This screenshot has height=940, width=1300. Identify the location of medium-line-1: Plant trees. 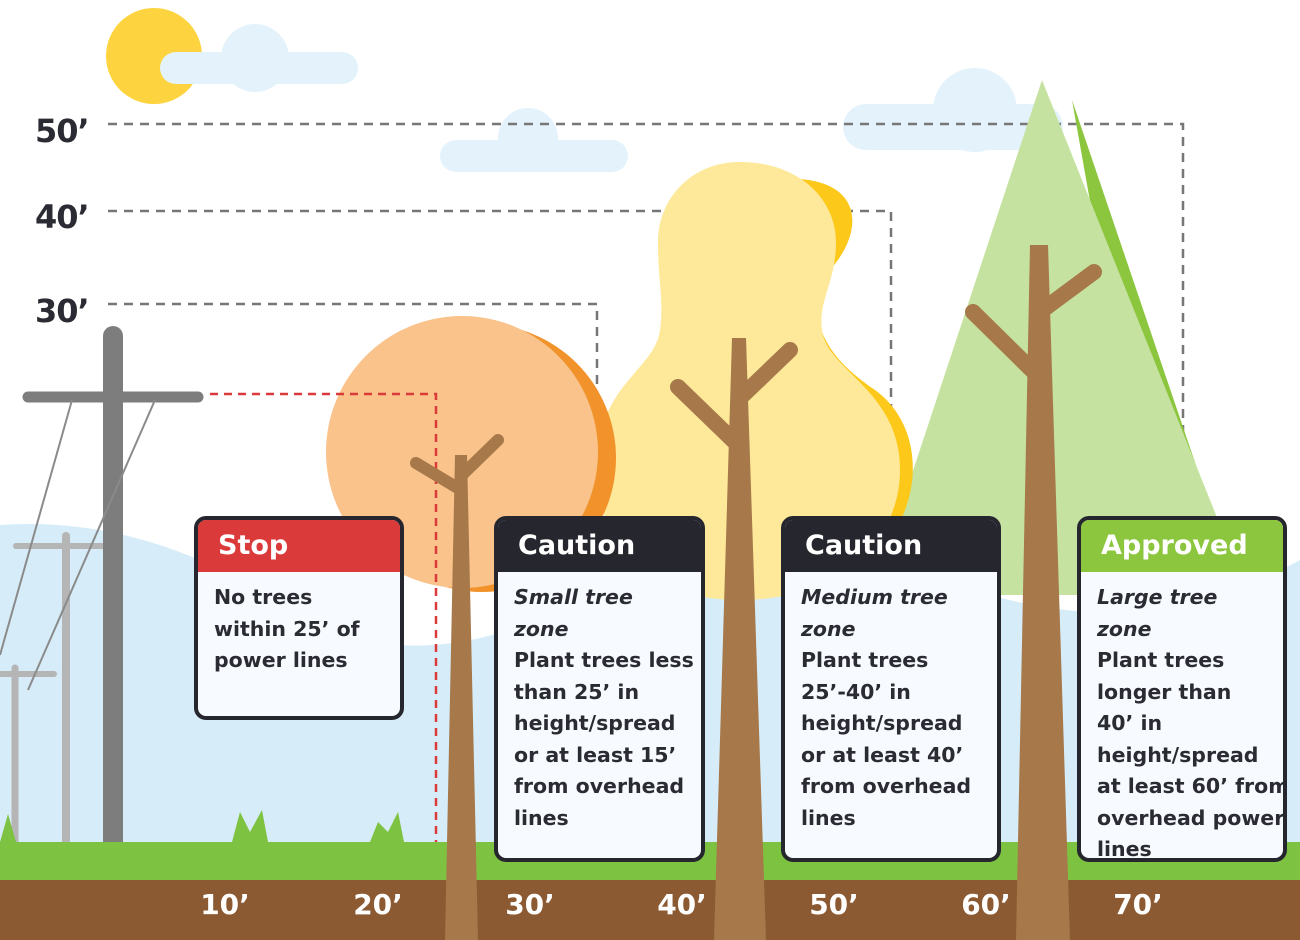
(865, 660).